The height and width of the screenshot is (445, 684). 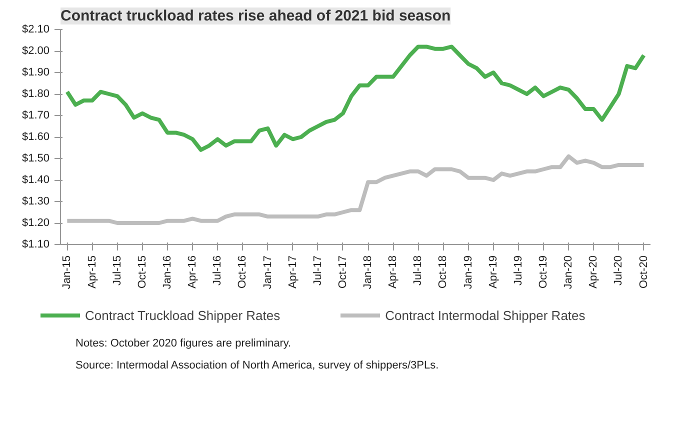 What do you see at coordinates (393, 272) in the screenshot?
I see `x-tick-label: Apr-18` at bounding box center [393, 272].